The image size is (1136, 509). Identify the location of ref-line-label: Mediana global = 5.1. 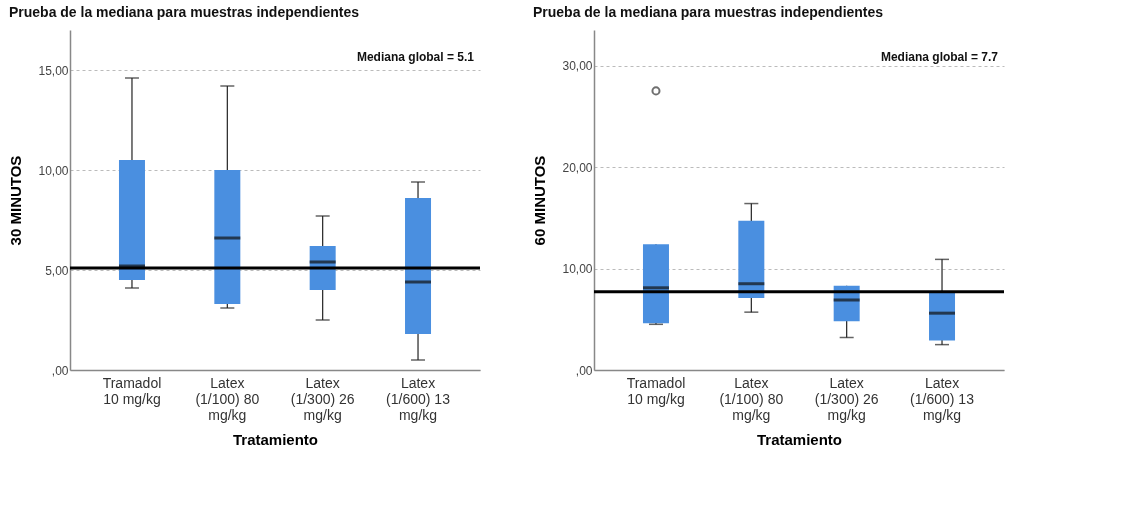
(415, 57).